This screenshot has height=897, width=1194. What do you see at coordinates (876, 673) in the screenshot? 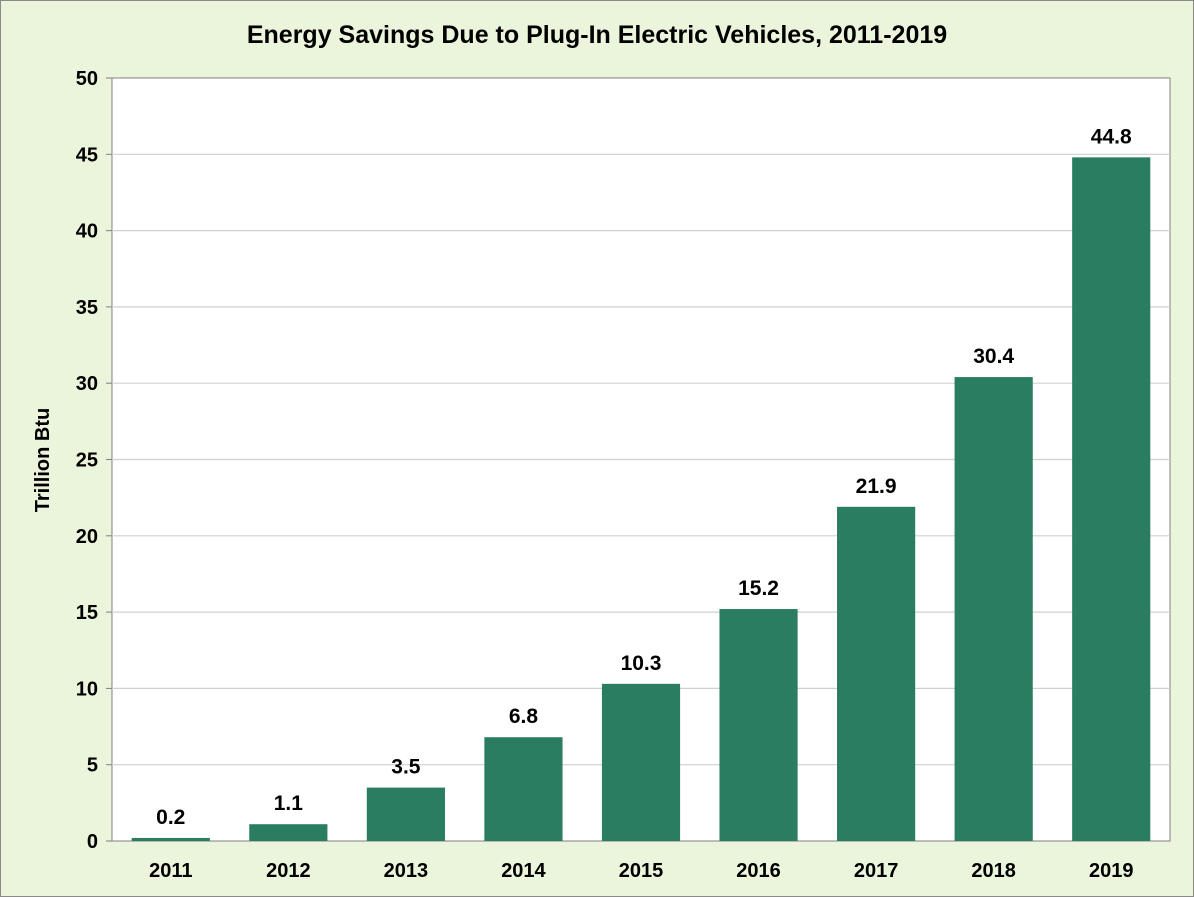
I see `bar-2017` at bounding box center [876, 673].